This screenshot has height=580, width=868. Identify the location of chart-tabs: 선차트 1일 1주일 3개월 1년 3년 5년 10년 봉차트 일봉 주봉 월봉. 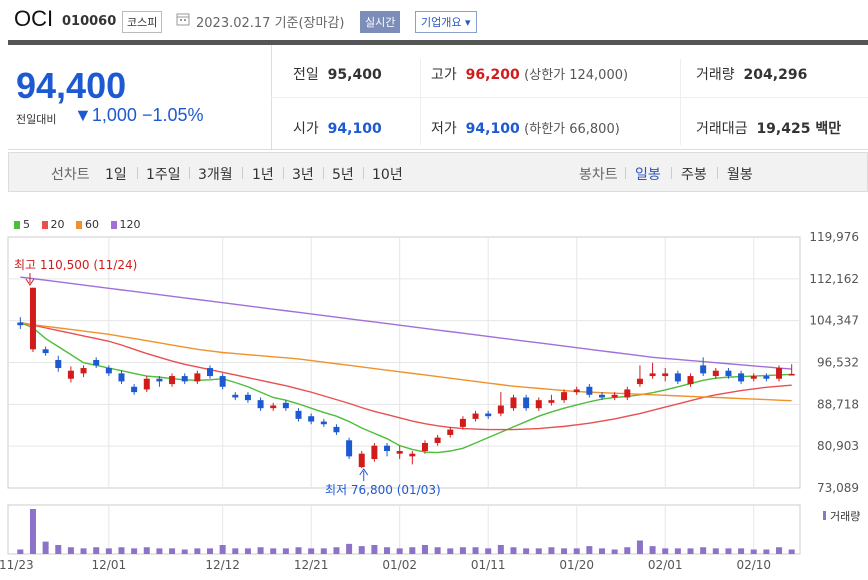
(438, 172).